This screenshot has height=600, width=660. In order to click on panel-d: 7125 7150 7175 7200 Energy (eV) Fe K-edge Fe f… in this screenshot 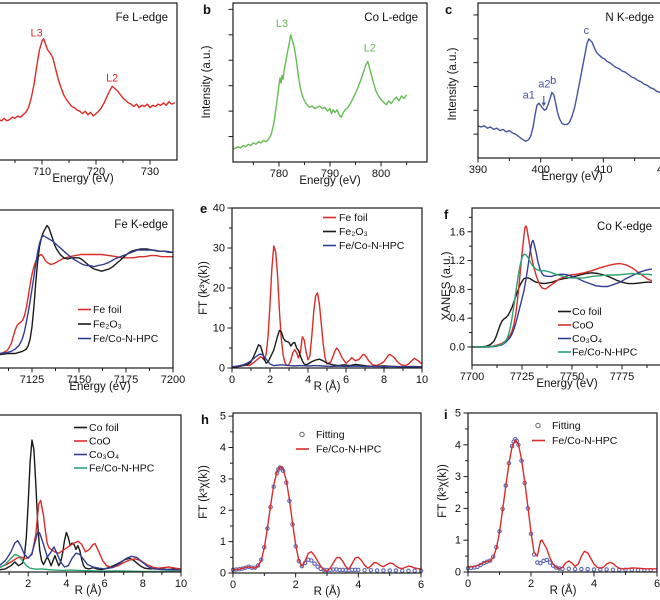, I will do `click(92, 301)`.